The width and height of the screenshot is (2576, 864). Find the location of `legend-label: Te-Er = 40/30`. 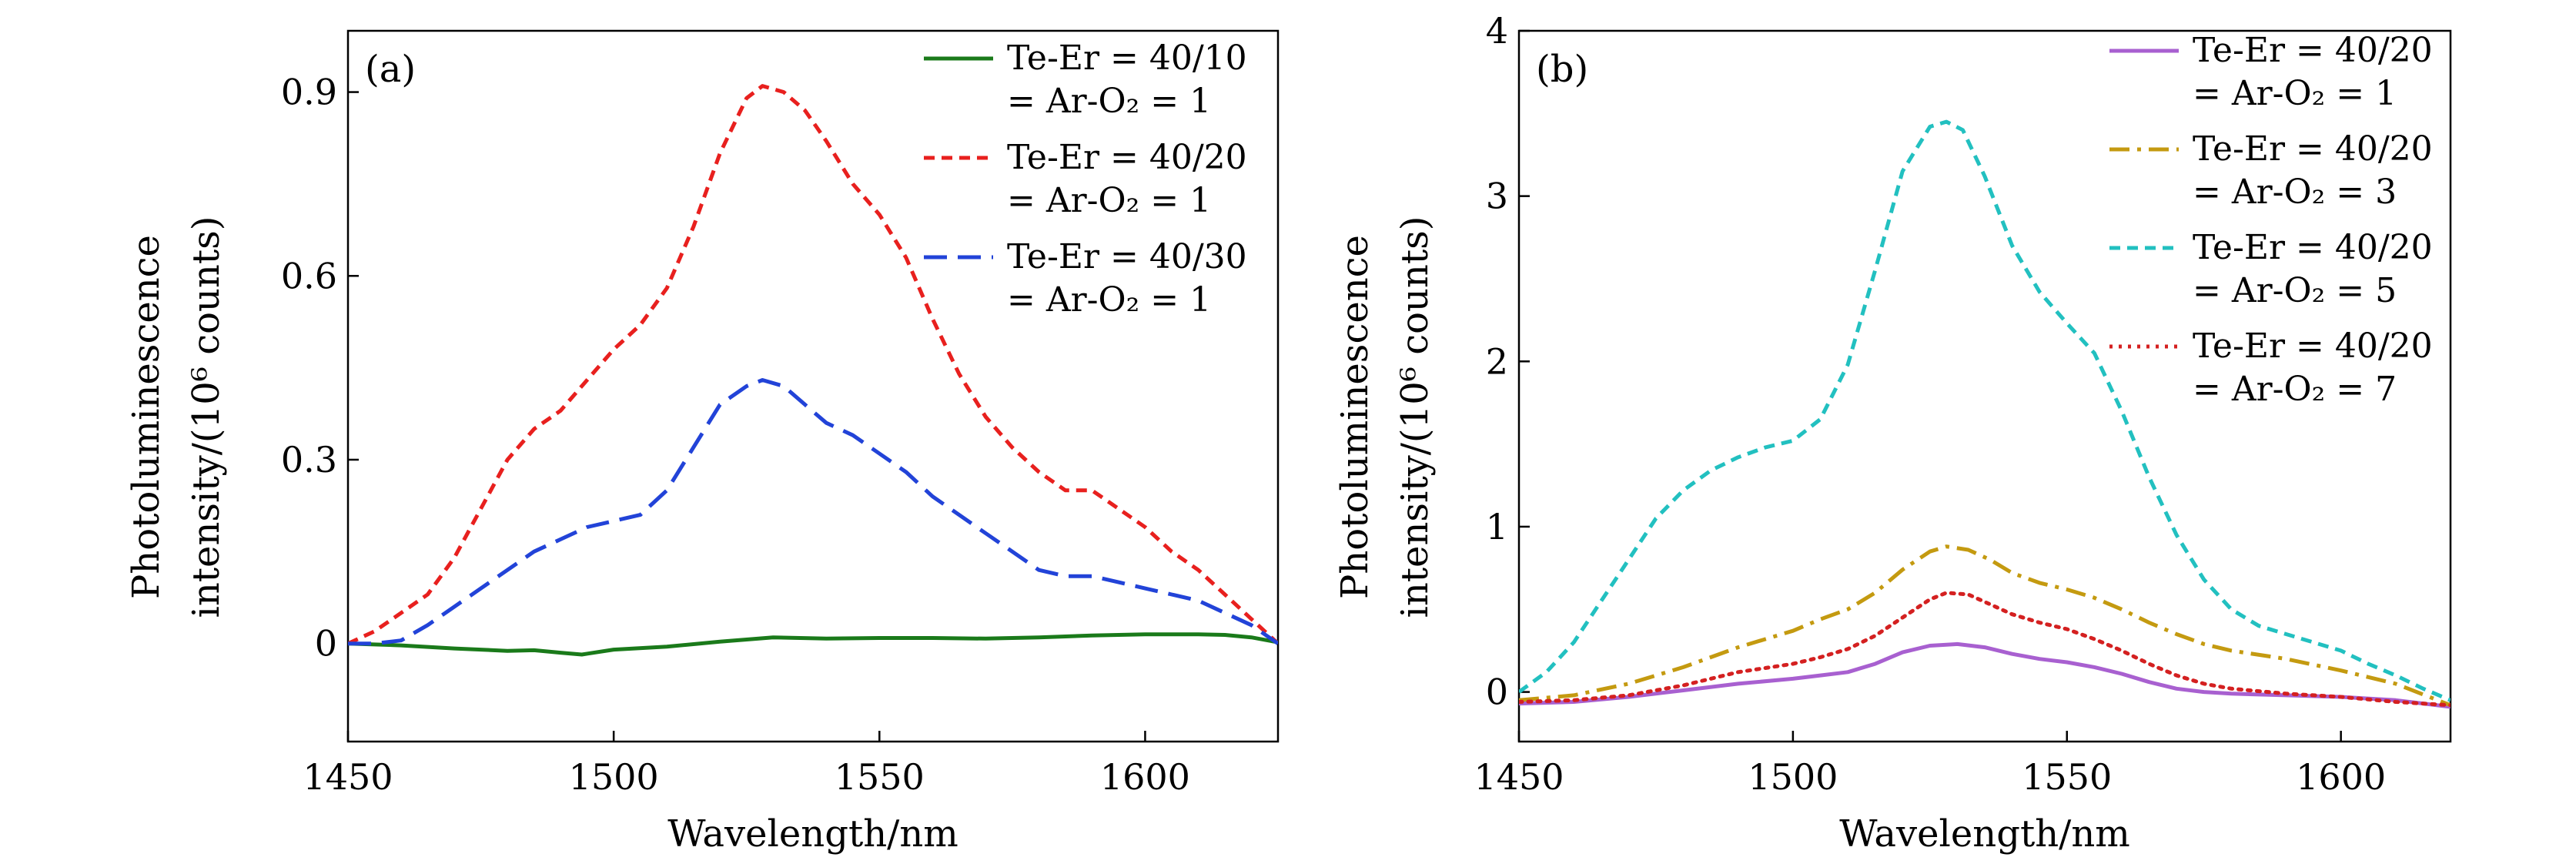

legend-label: Te-Er = 40/30 is located at coordinates (1127, 256).